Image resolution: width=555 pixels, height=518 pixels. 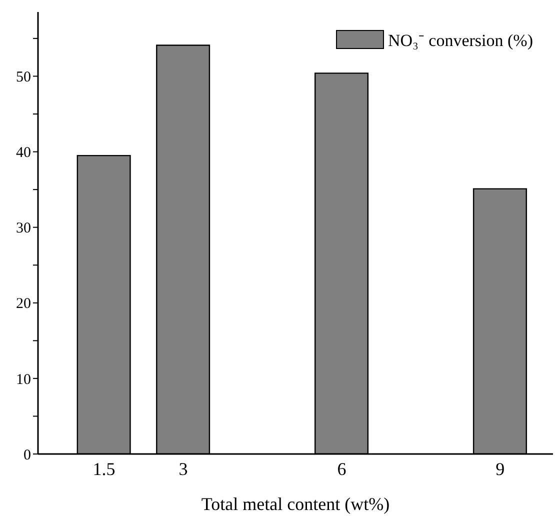 I want to click on y-tick-label: 20, so click(x=23, y=304).